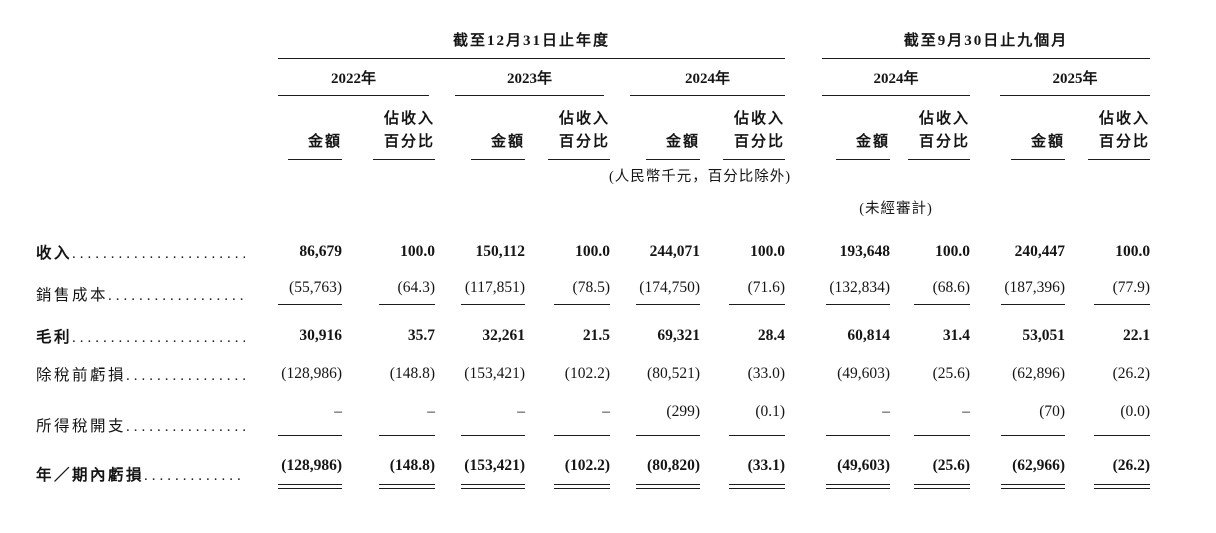  Describe the element at coordinates (743, 410) in the screenshot. I see `value-cell: (0.1)` at that location.